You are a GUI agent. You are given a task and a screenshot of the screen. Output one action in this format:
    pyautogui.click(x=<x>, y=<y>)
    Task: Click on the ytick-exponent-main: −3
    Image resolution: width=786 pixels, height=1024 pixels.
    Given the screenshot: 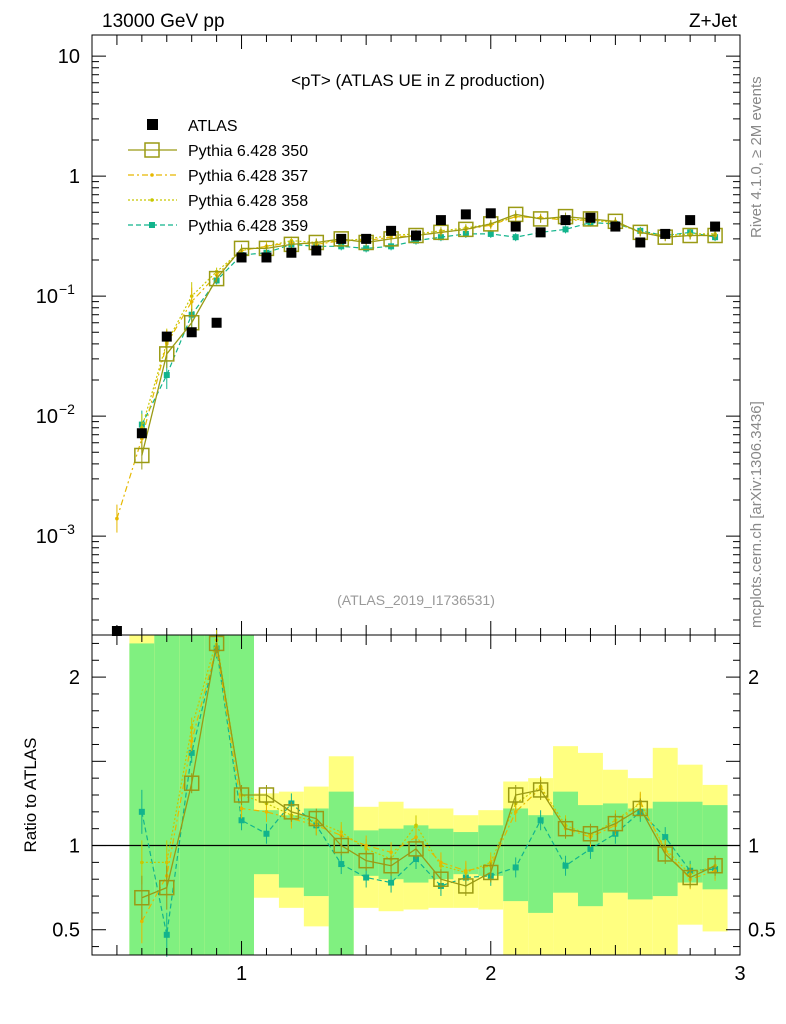 What is the action you would take?
    pyautogui.click(x=67, y=529)
    